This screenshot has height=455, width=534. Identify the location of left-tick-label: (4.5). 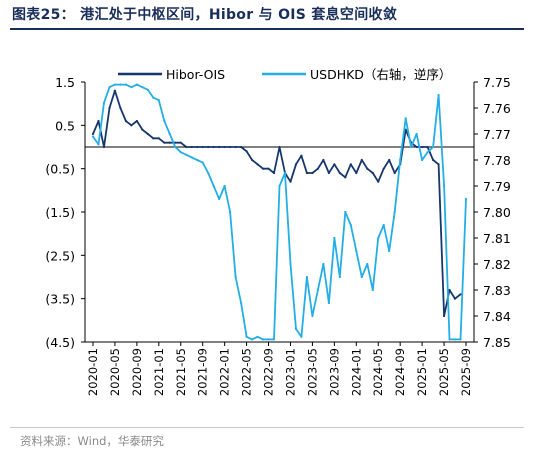
(60, 342).